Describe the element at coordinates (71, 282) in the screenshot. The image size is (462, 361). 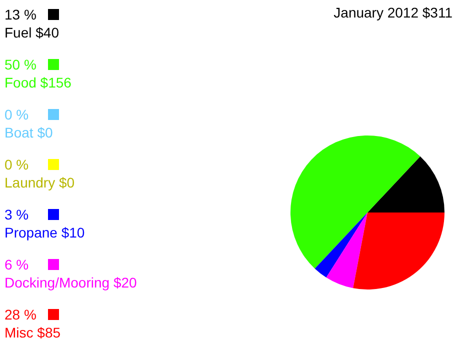
I see `legend-label: Docking/Mooring $20` at that location.